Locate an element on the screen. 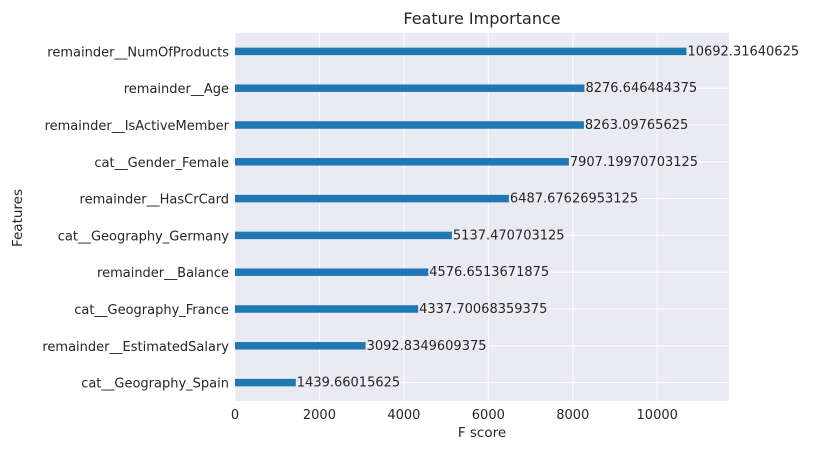  y-tick-label: remainder__HasCrCard is located at coordinates (154, 200).